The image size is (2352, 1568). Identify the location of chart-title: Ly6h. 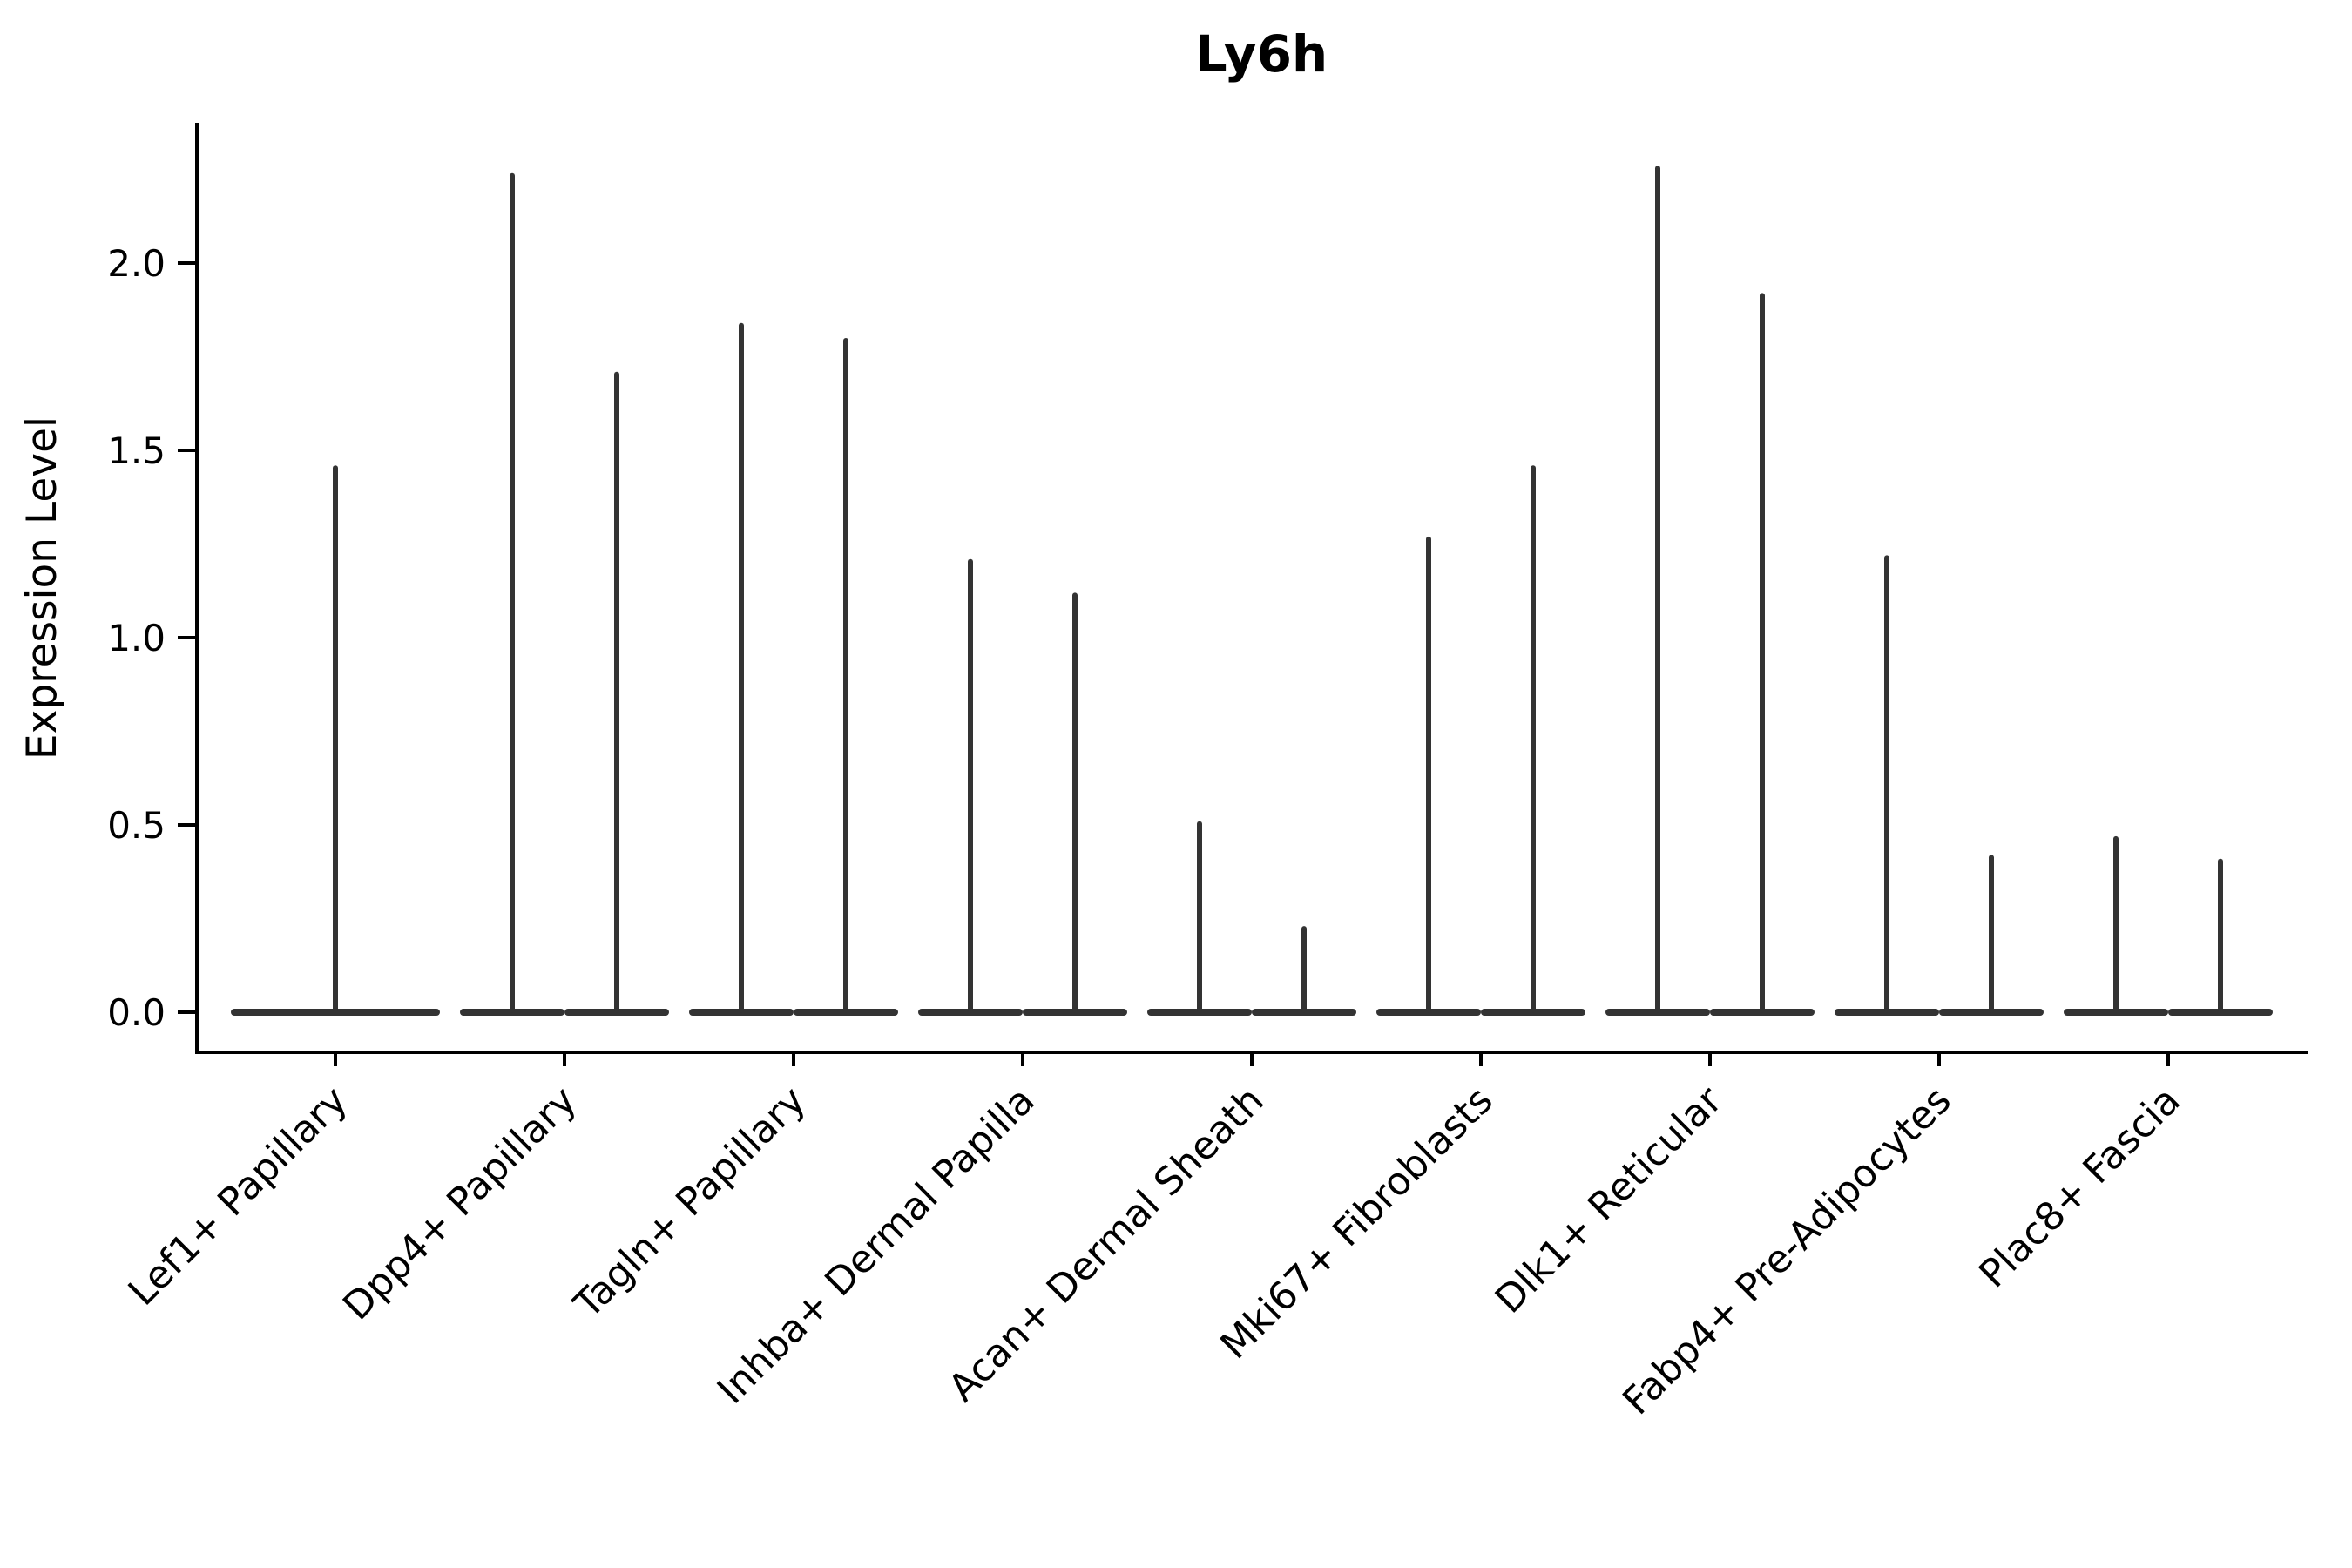
(1261, 54).